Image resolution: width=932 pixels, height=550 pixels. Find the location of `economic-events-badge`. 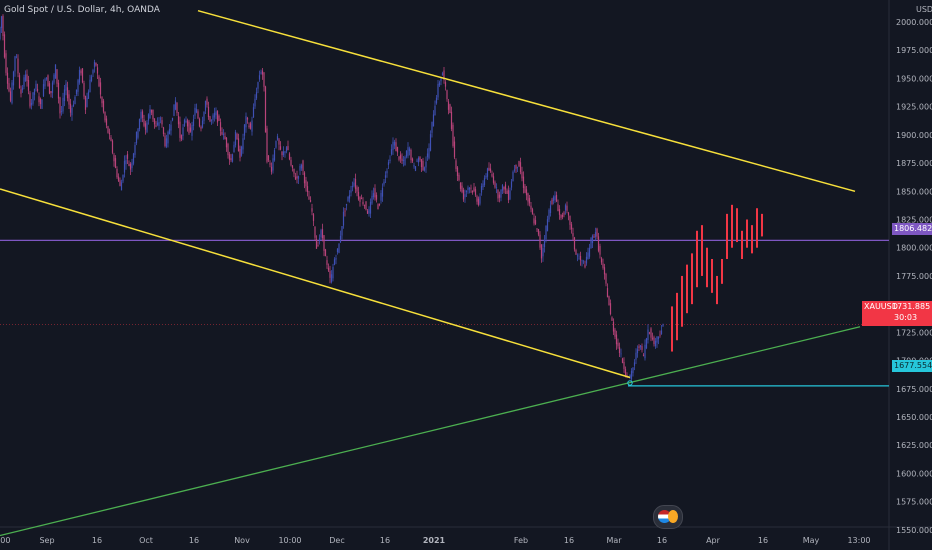

economic-events-badge is located at coordinates (668, 517).